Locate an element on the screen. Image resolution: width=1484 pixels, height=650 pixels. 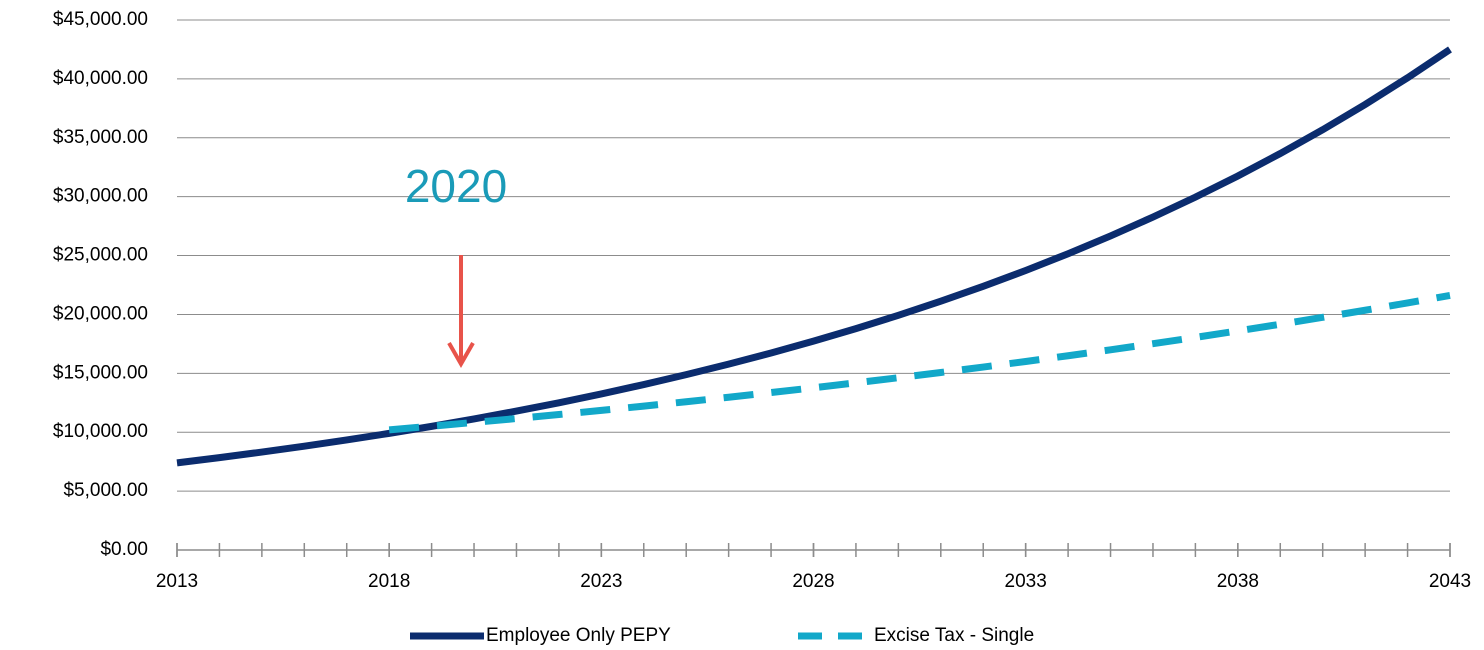
x-tick-label: 2043 is located at coordinates (1450, 581).